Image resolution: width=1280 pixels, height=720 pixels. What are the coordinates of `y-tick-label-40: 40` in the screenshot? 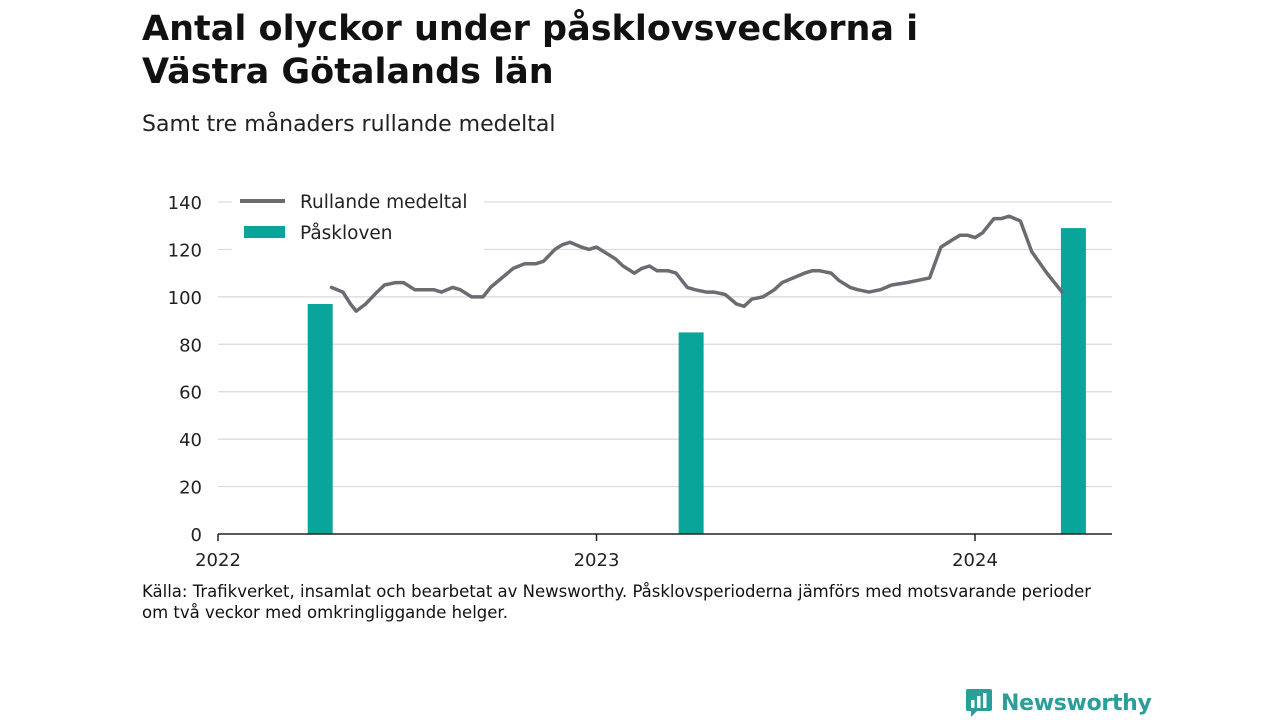 It's located at (190, 440).